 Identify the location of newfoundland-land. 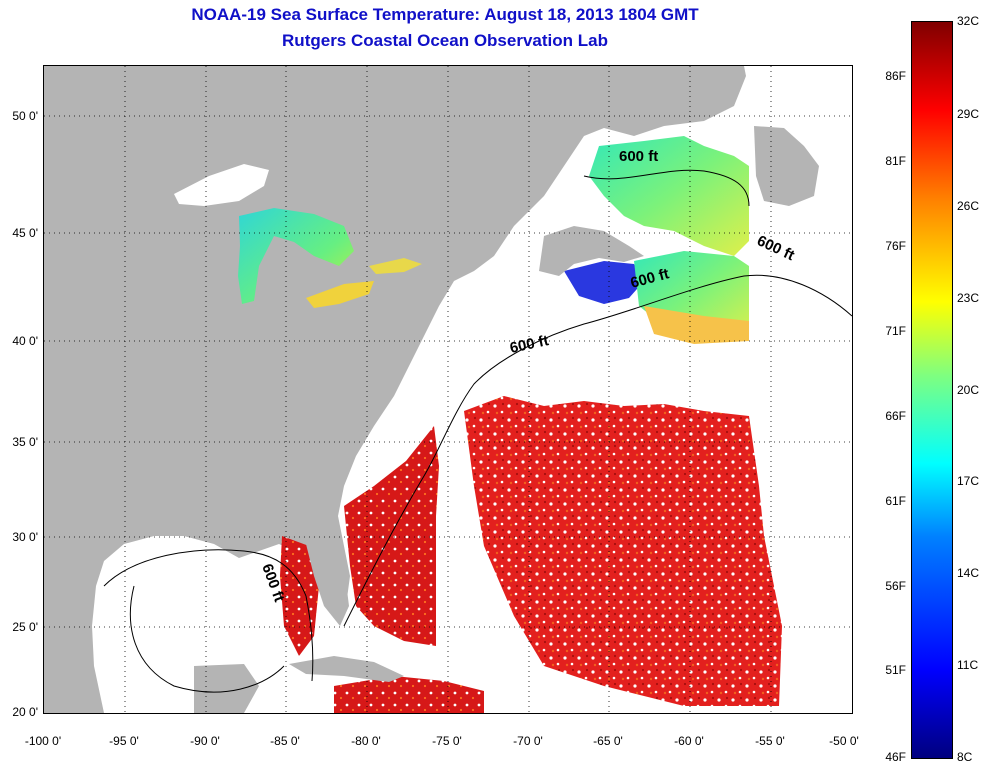
(786, 166).